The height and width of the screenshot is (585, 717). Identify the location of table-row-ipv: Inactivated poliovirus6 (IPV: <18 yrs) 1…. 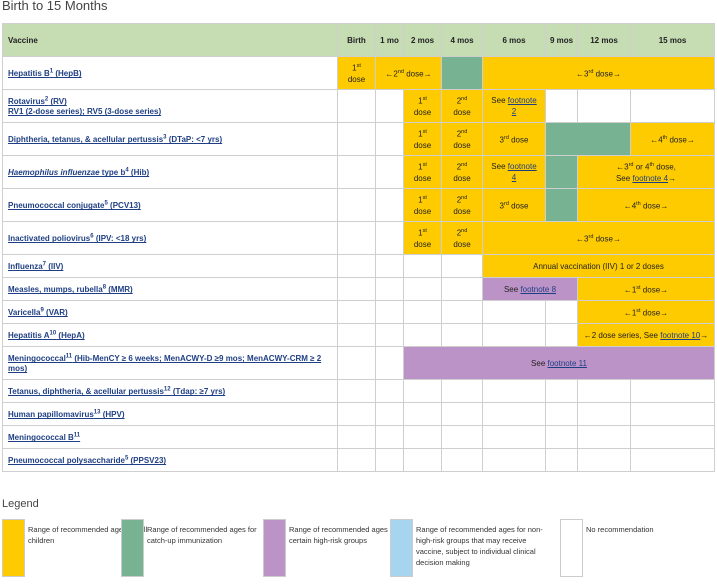
(358, 238).